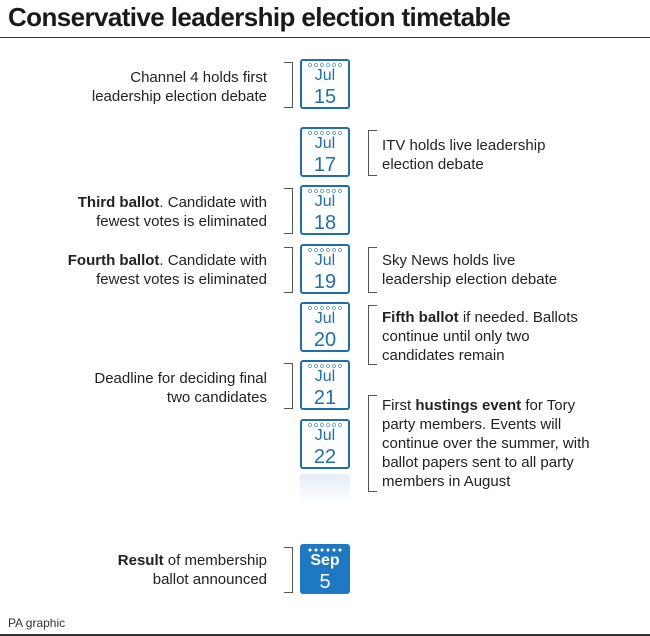 Image resolution: width=650 pixels, height=636 pixels. Describe the element at coordinates (325, 635) in the screenshot. I see `footer-divider` at that location.